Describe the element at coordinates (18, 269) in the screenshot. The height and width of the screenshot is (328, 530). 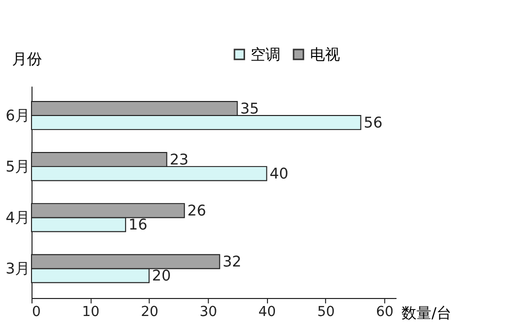
I see `y-tick-label: 3月` at that location.